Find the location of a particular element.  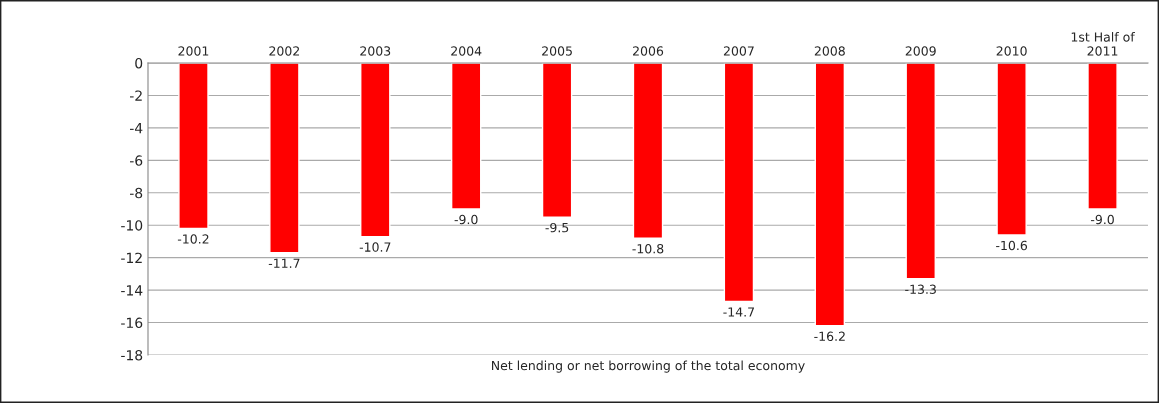

x-tick-label: 2004 is located at coordinates (466, 51).